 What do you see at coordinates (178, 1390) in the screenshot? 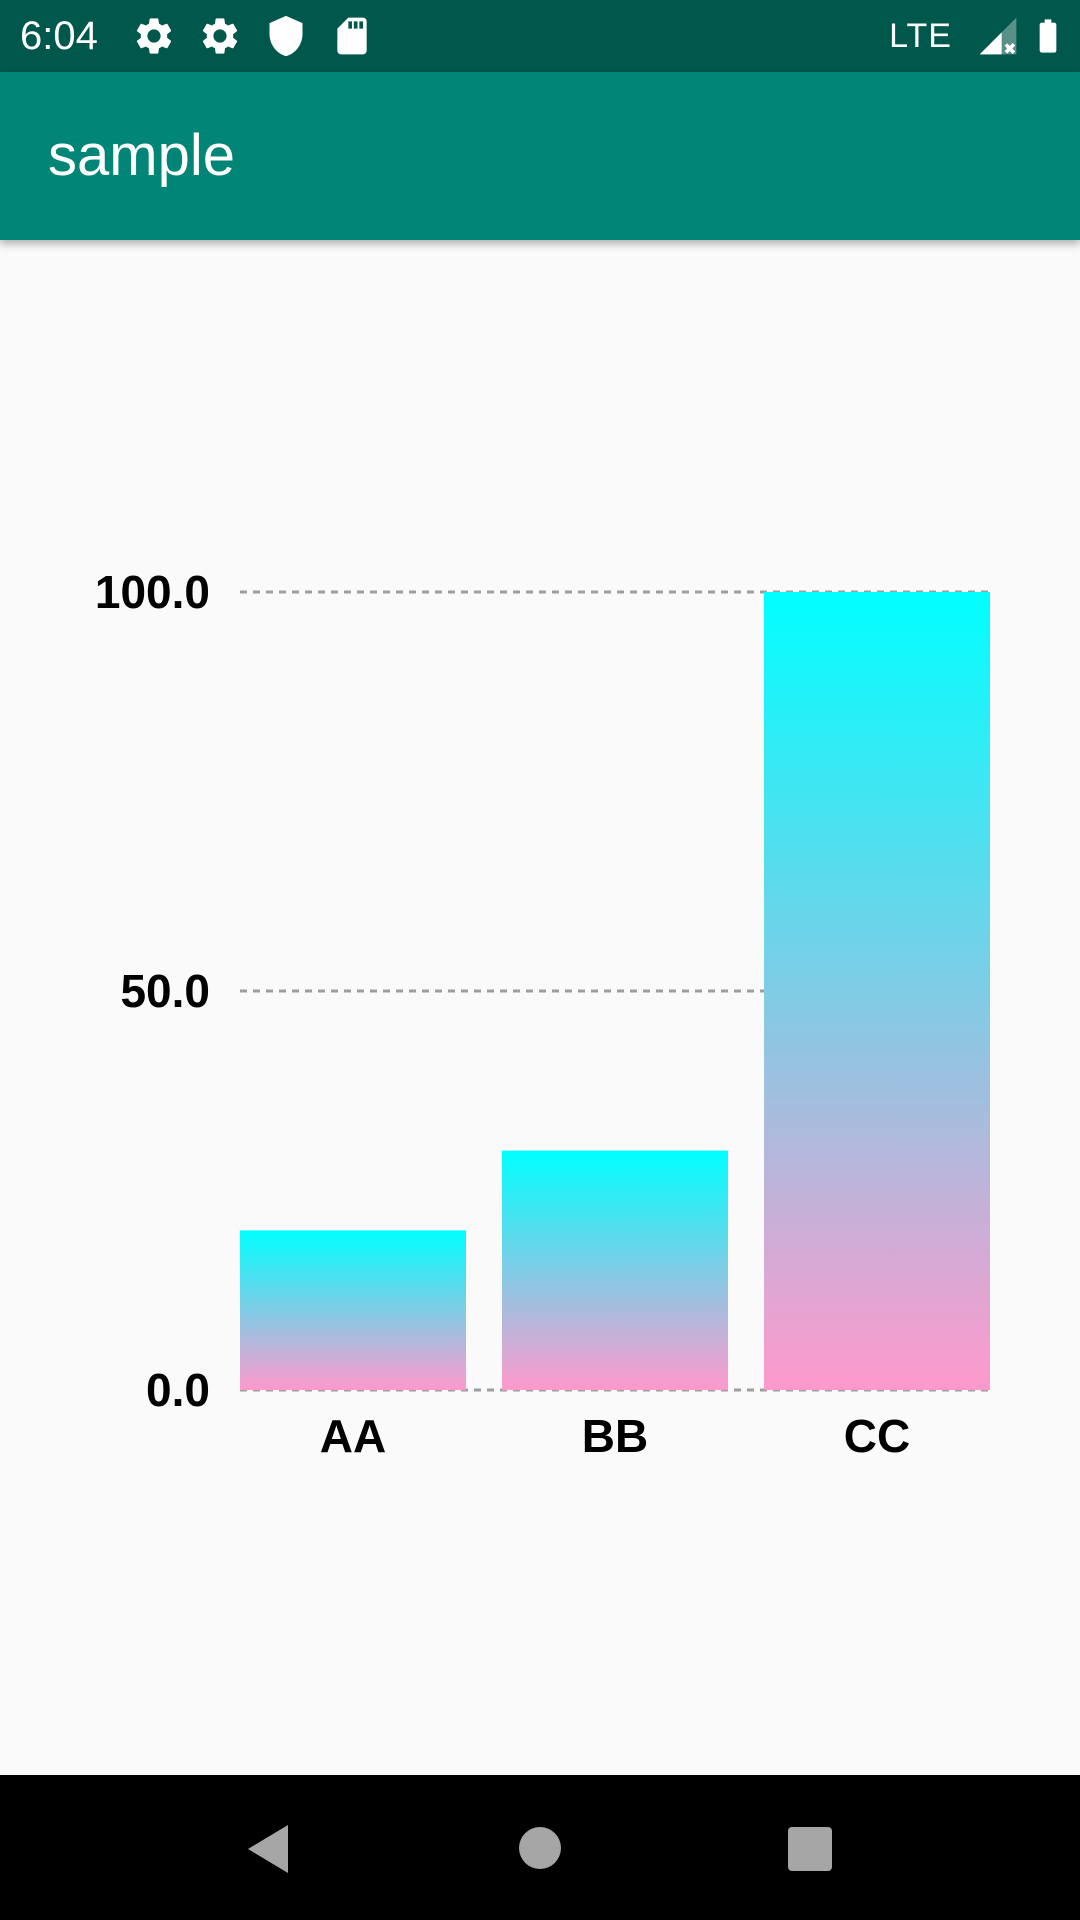
I see `y-tick-label: 0.0` at bounding box center [178, 1390].